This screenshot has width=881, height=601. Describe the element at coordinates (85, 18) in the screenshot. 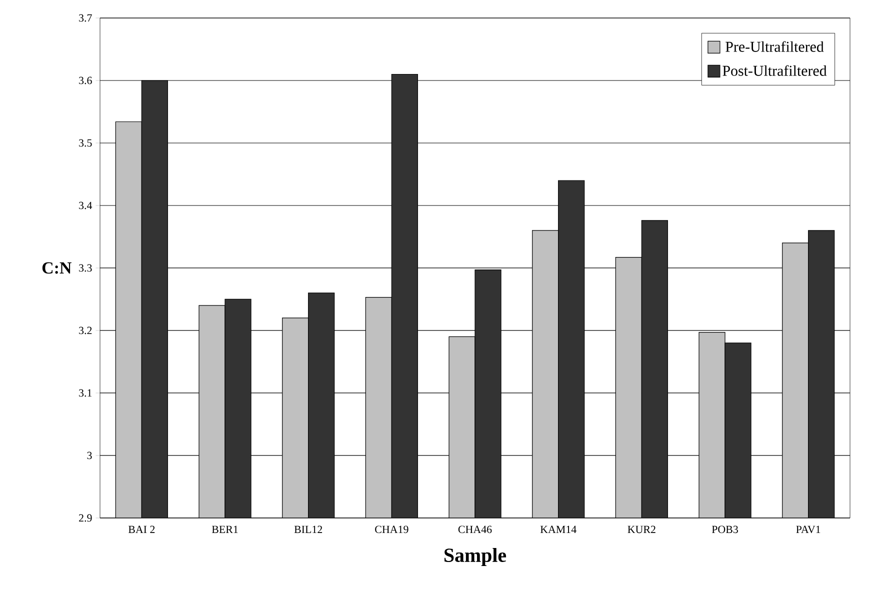

I see `y-tick-label: 3.7` at that location.